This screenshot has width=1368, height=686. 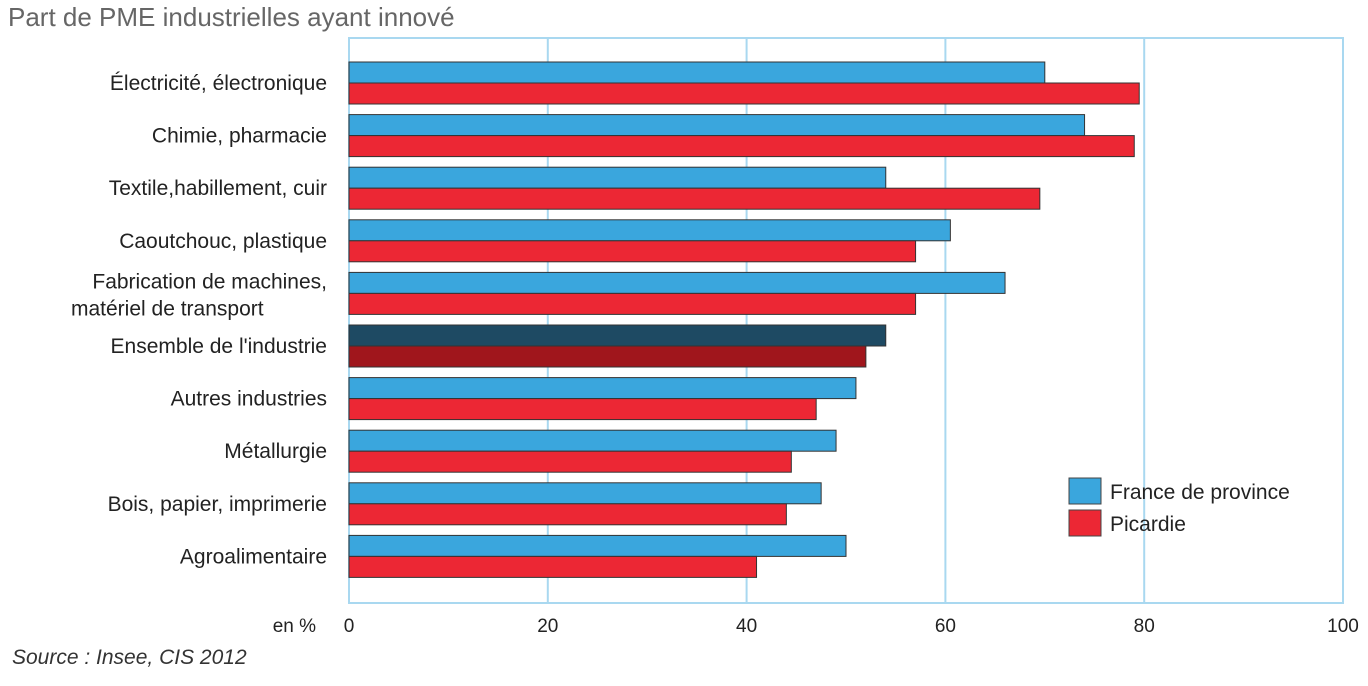 What do you see at coordinates (547, 626) in the screenshot?
I see `x-tick-label-20: 20` at bounding box center [547, 626].